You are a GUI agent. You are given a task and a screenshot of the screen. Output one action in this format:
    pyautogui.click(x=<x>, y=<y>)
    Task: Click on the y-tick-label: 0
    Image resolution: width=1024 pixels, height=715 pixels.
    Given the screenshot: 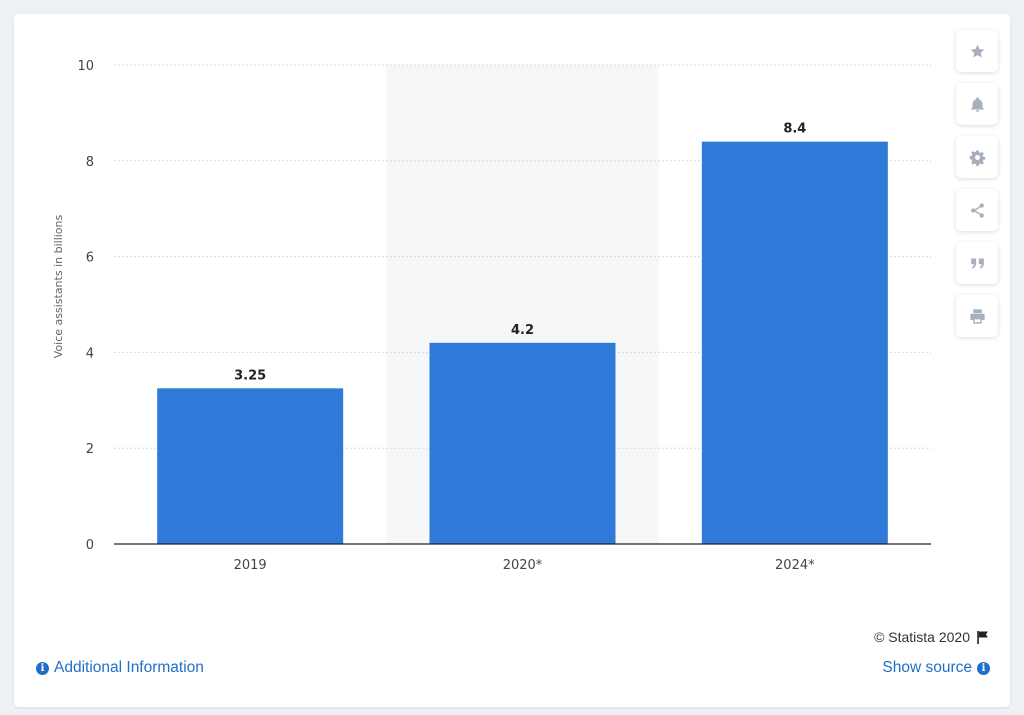 What is the action you would take?
    pyautogui.click(x=90, y=545)
    